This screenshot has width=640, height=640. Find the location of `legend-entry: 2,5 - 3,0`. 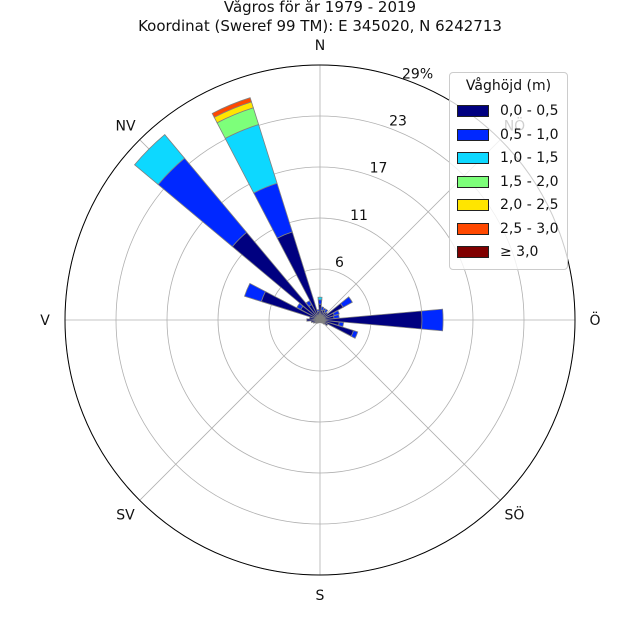

legend-entry: 2,5 - 3,0 is located at coordinates (507, 229).